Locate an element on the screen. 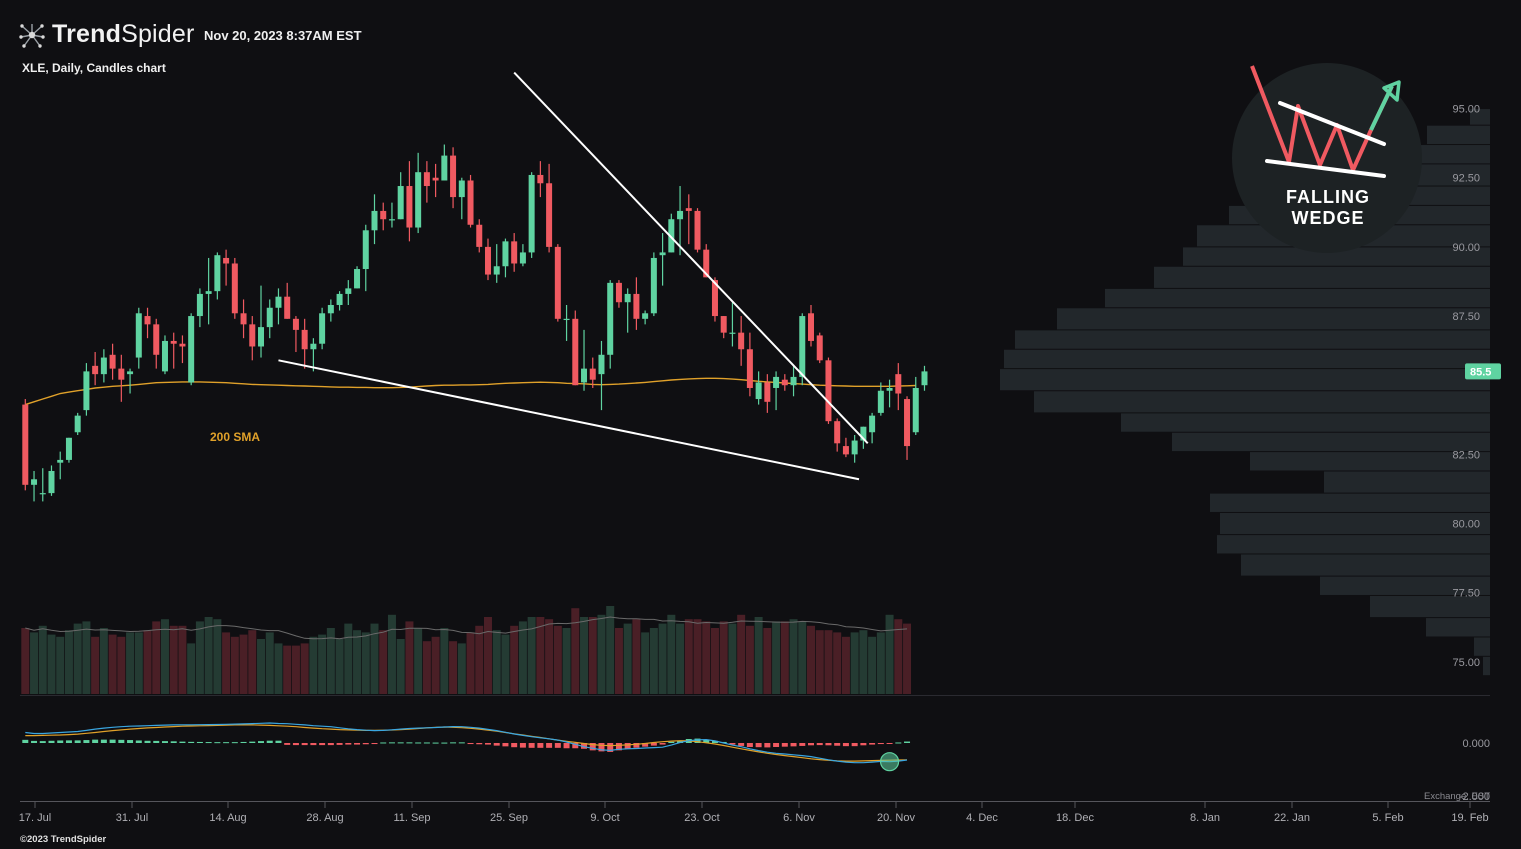 Image resolution: width=1521 pixels, height=849 pixels. price-axis-label: 92.50 is located at coordinates (1466, 179).